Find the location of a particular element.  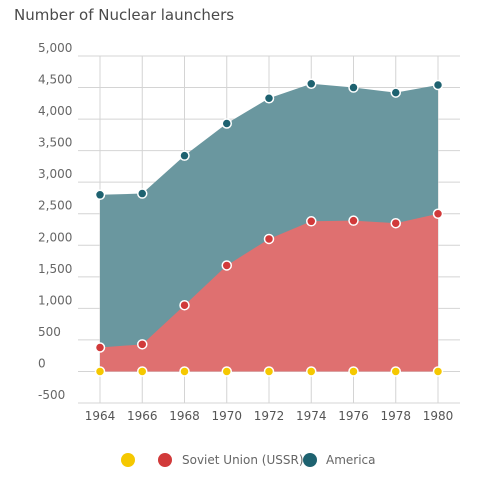

x-tick-label: 1978 is located at coordinates (395, 416).